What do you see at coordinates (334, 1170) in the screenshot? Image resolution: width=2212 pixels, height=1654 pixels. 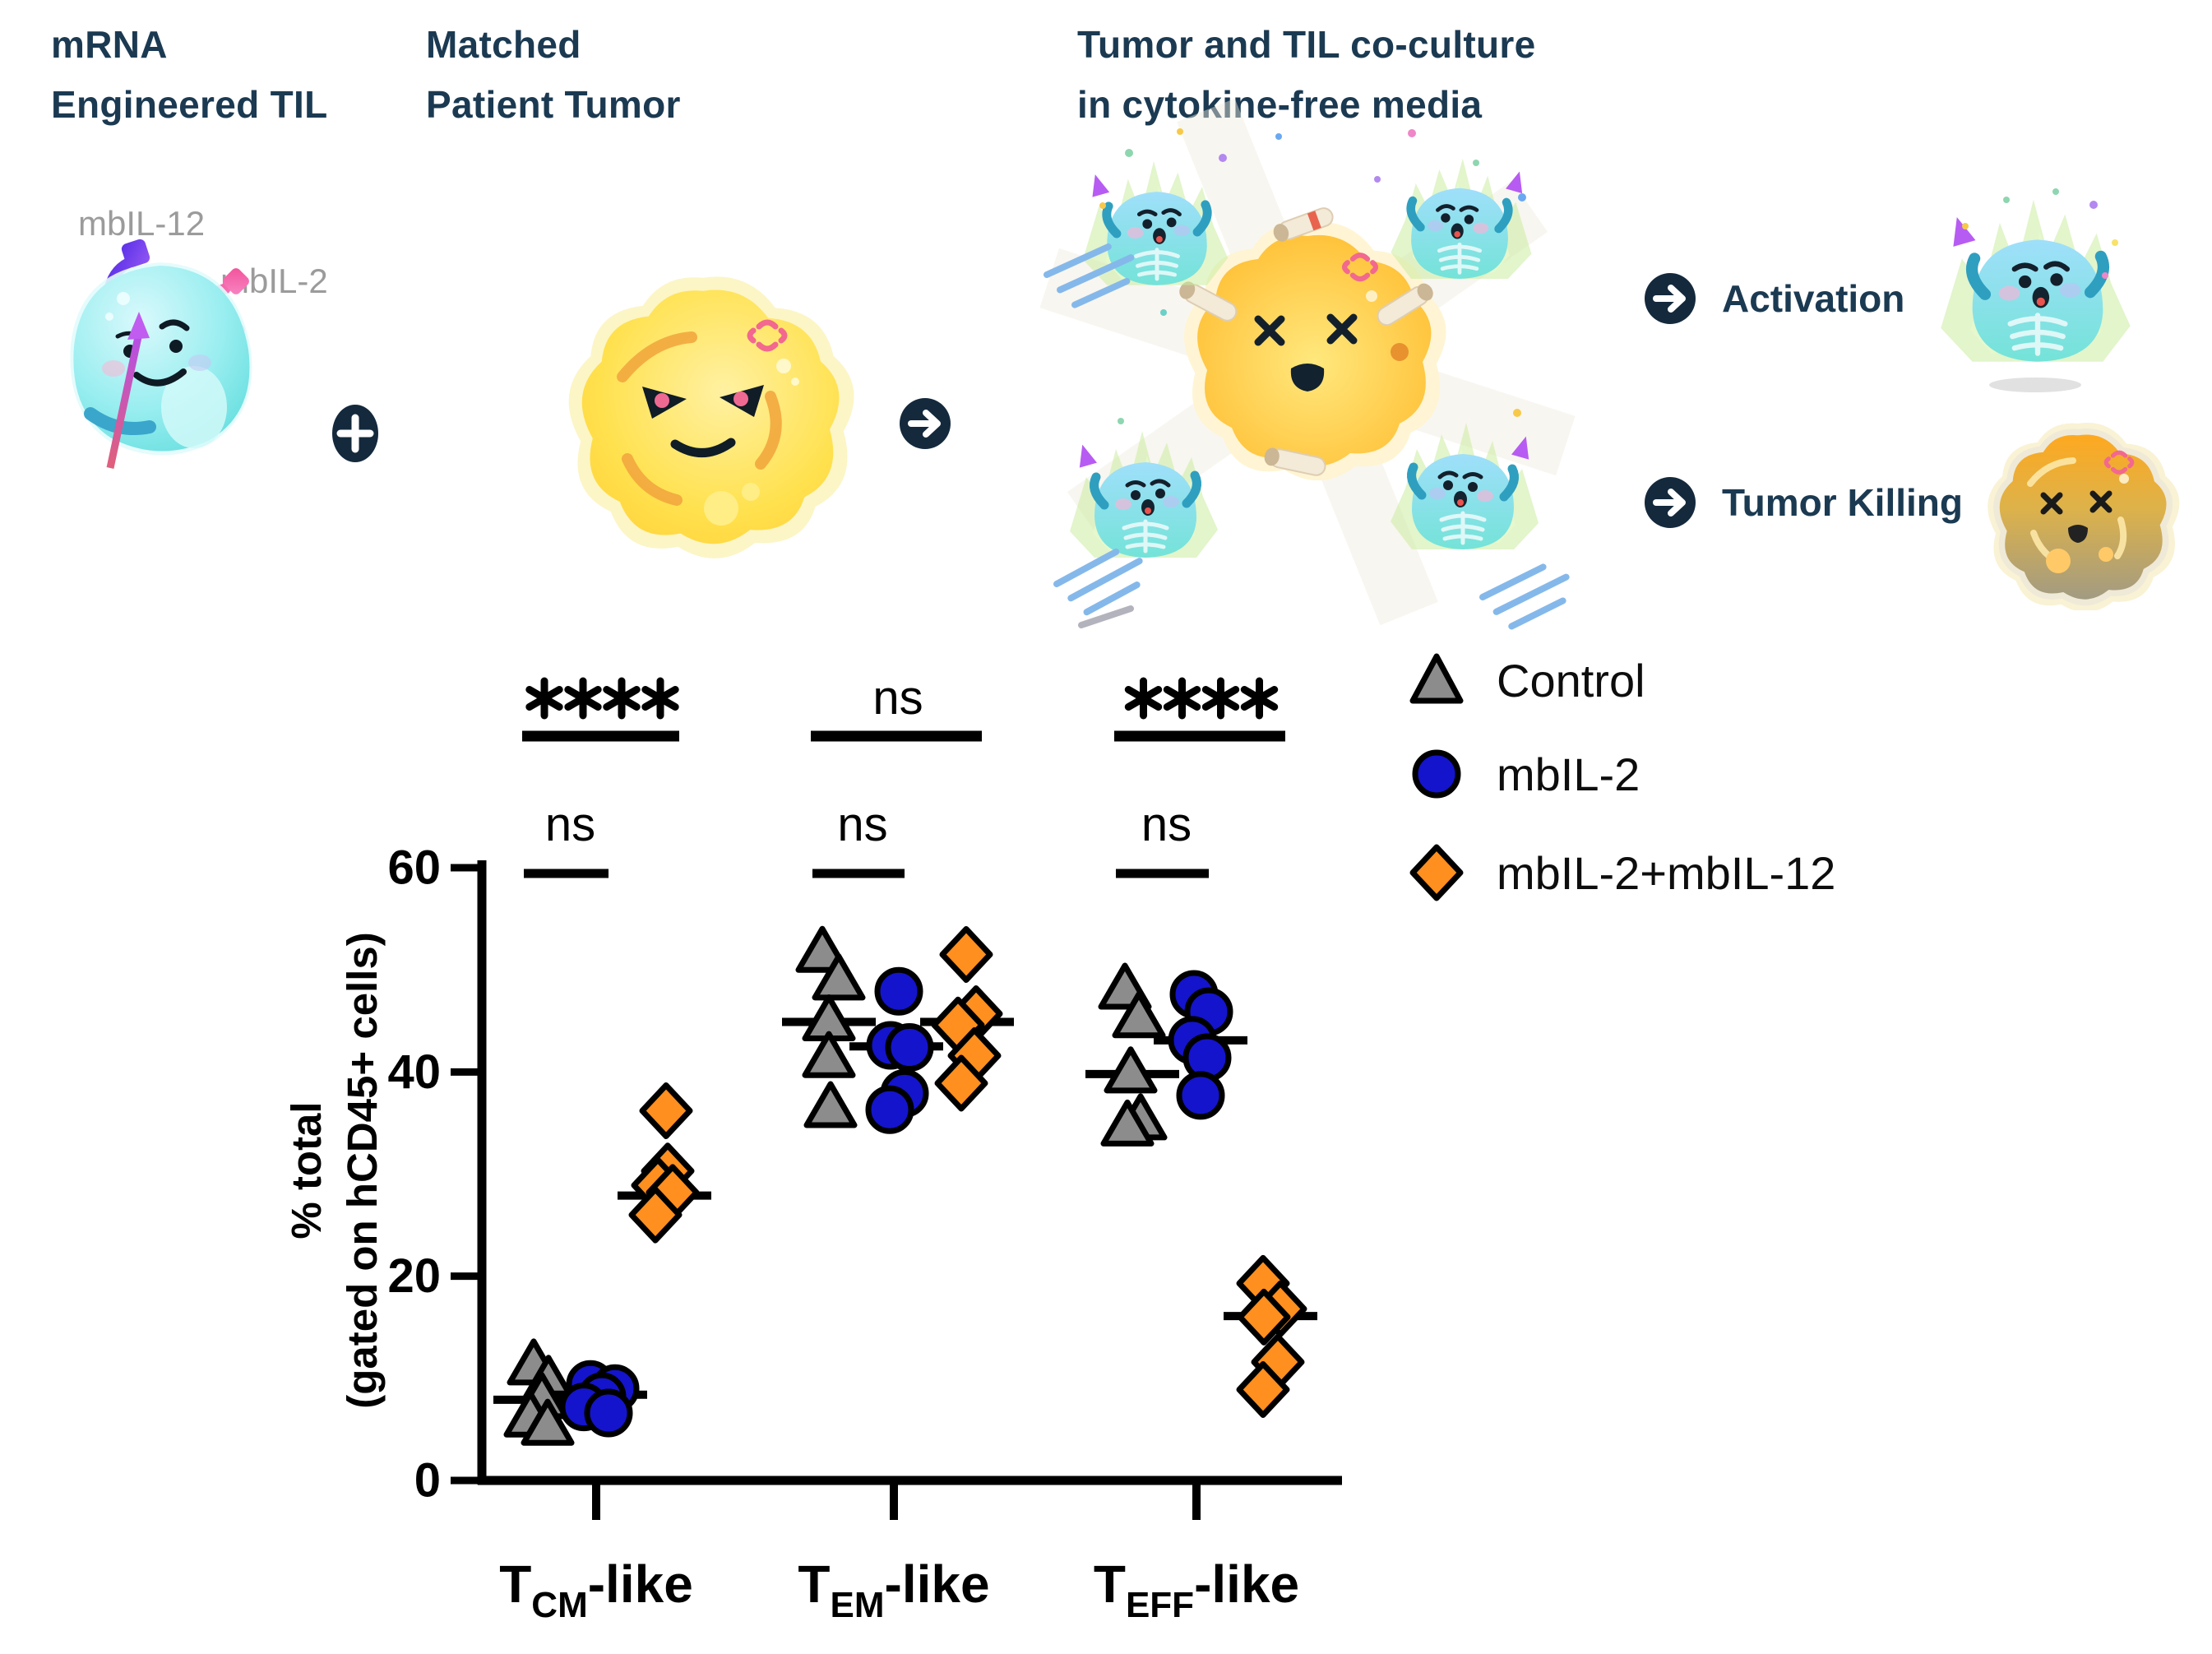 I see `y-axis-title: % total (gated on hCD45+ cells)` at bounding box center [334, 1170].